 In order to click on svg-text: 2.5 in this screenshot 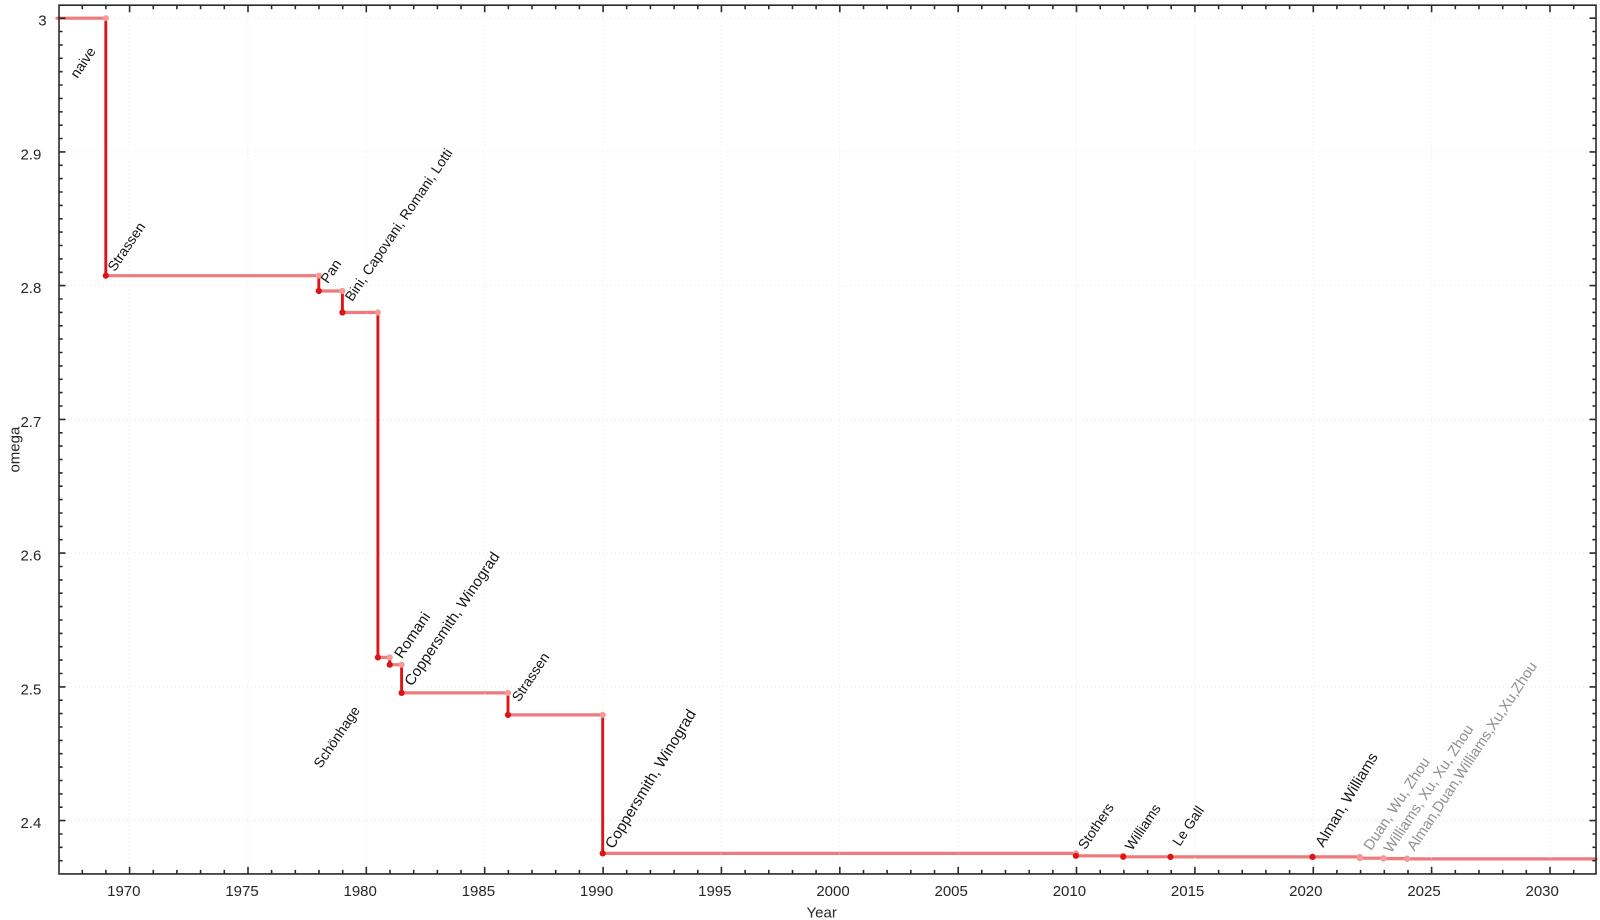, I will do `click(30, 689)`.